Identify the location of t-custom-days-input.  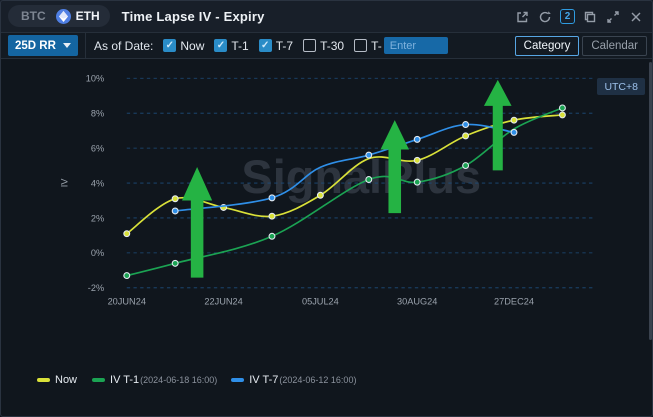
(415, 45).